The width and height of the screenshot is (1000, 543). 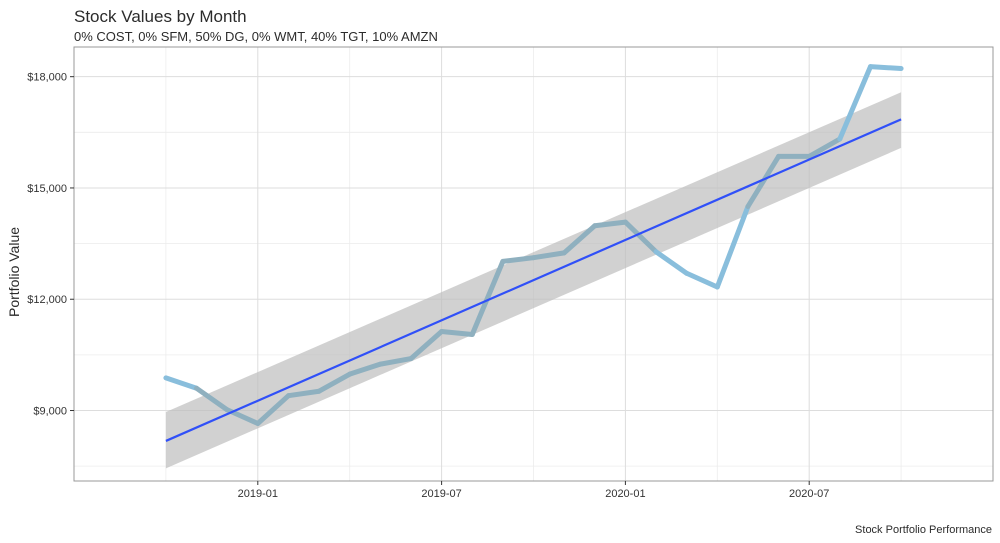 What do you see at coordinates (14, 272) in the screenshot?
I see `y-axis-label: Portfolio Value` at bounding box center [14, 272].